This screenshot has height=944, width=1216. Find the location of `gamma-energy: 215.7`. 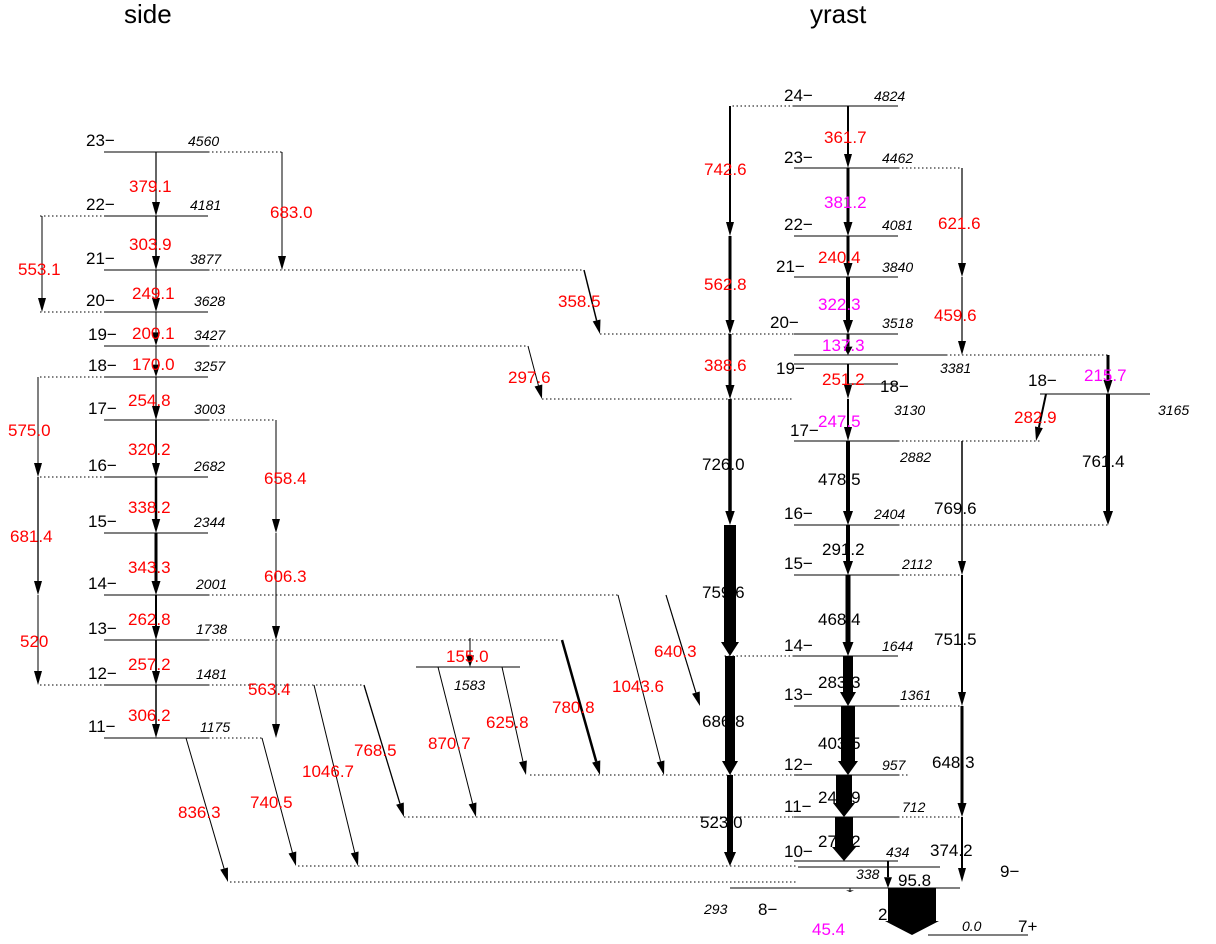

gamma-energy: 215.7 is located at coordinates (1105, 375).